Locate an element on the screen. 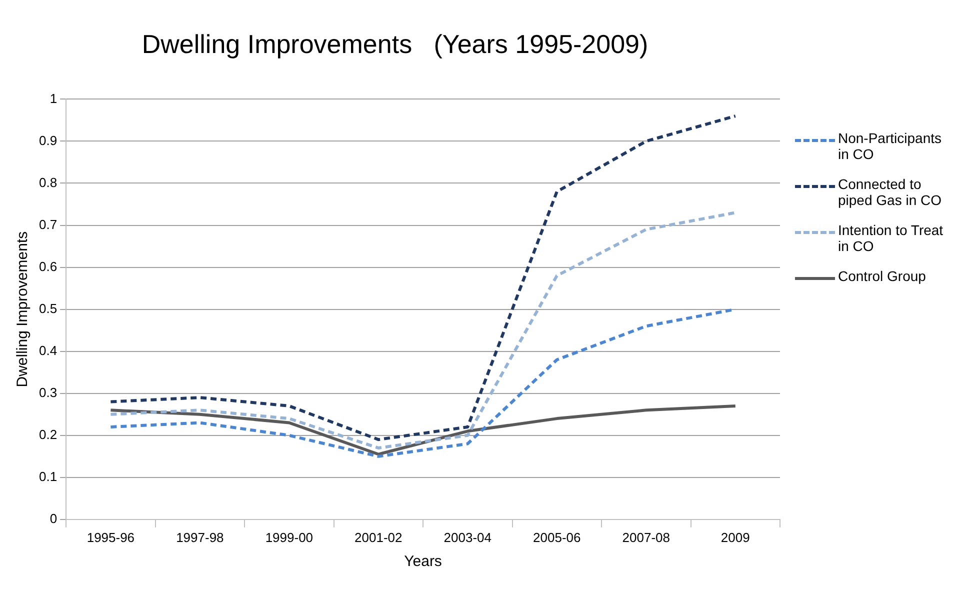  legend-label: Control Group is located at coordinates (882, 276).